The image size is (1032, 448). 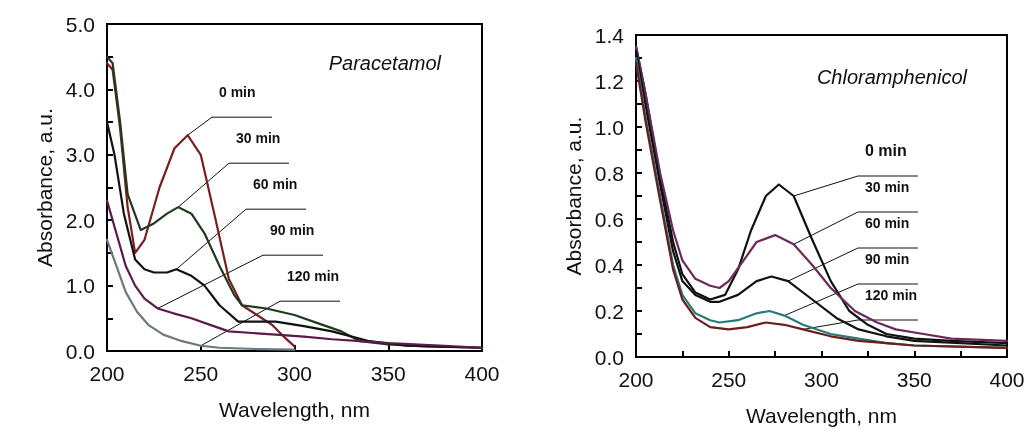 What do you see at coordinates (609, 173) in the screenshot?
I see `y-tick-label: 0.8` at bounding box center [609, 173].